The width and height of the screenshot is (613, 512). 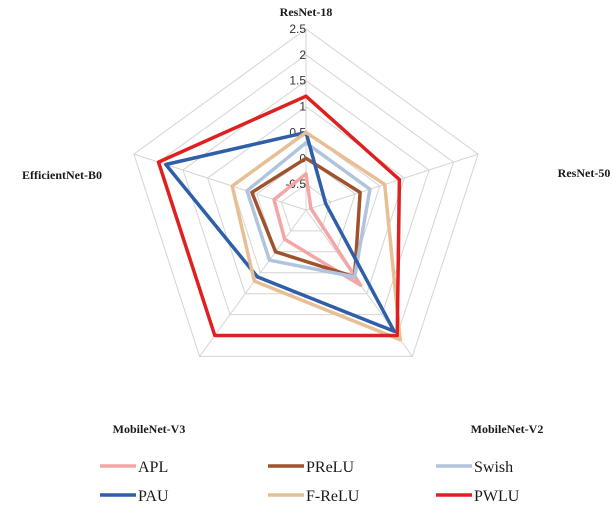 I want to click on legend-label: PWLU, so click(x=497, y=496).